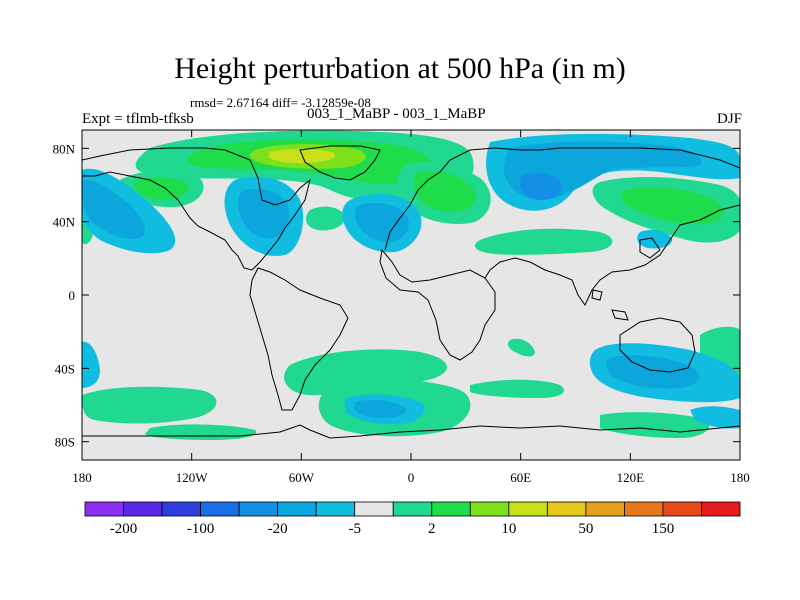  Describe the element at coordinates (432, 529) in the screenshot. I see `colorbar-label: 2` at that location.